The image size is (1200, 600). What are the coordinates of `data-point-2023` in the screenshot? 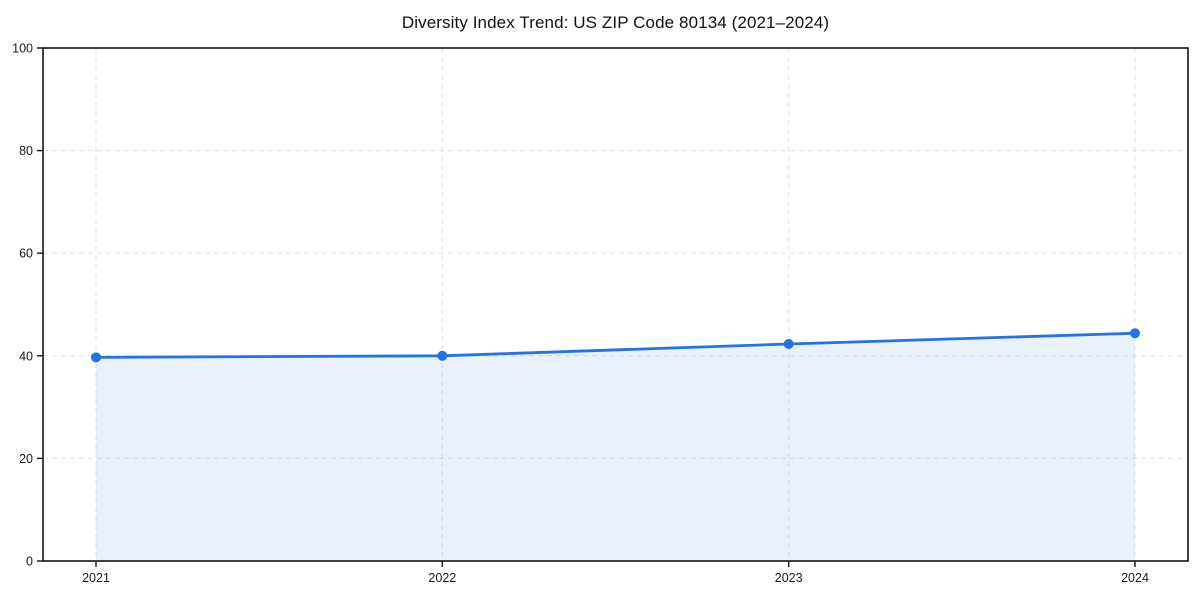 It's located at (788, 344).